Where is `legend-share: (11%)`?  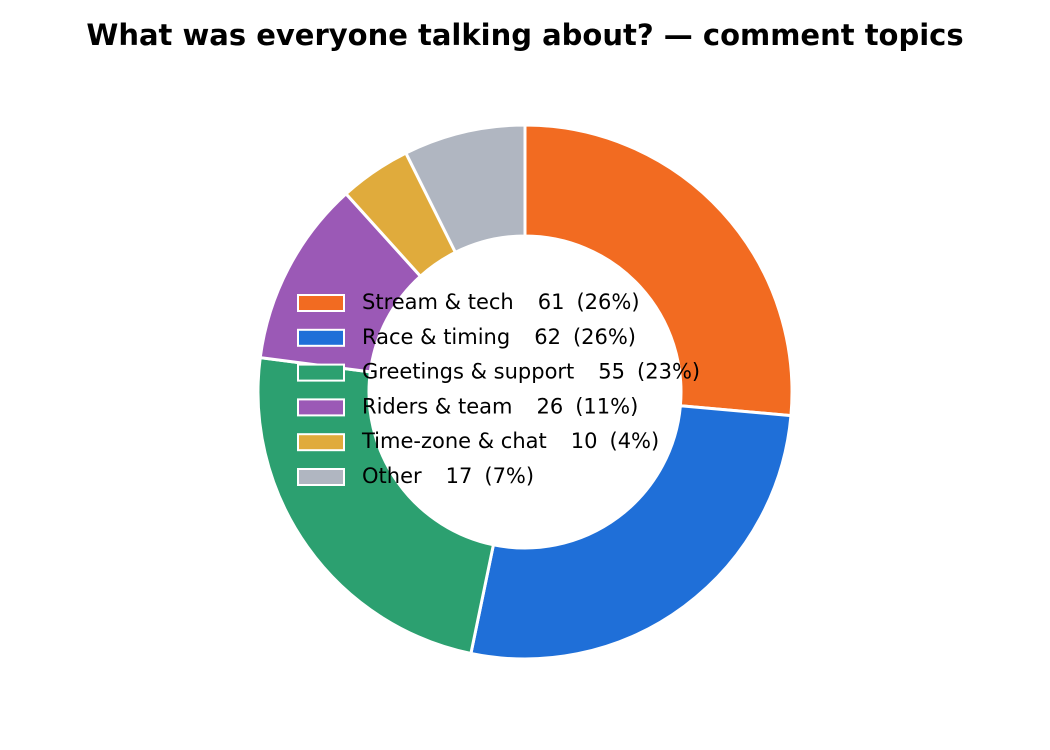
legend-share: (11%) is located at coordinates (606, 406).